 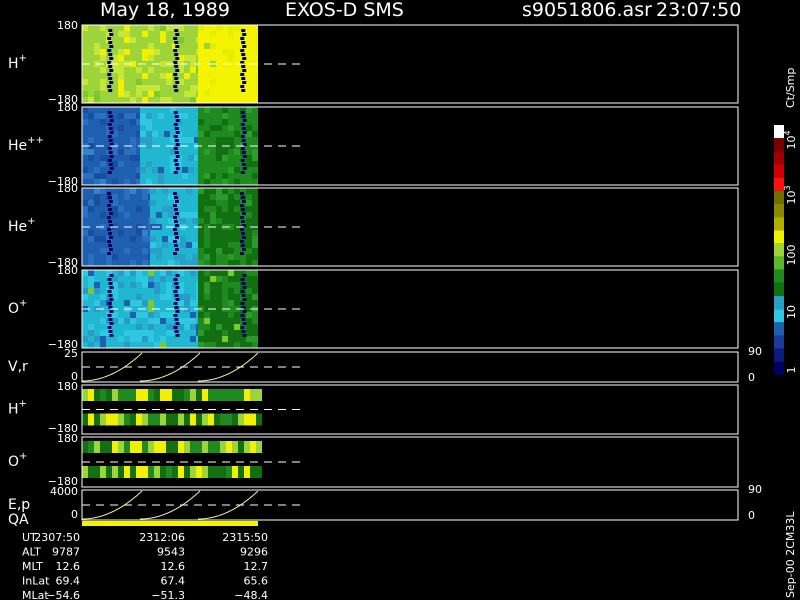 I want to click on label-base: V,r, so click(x=18, y=367).